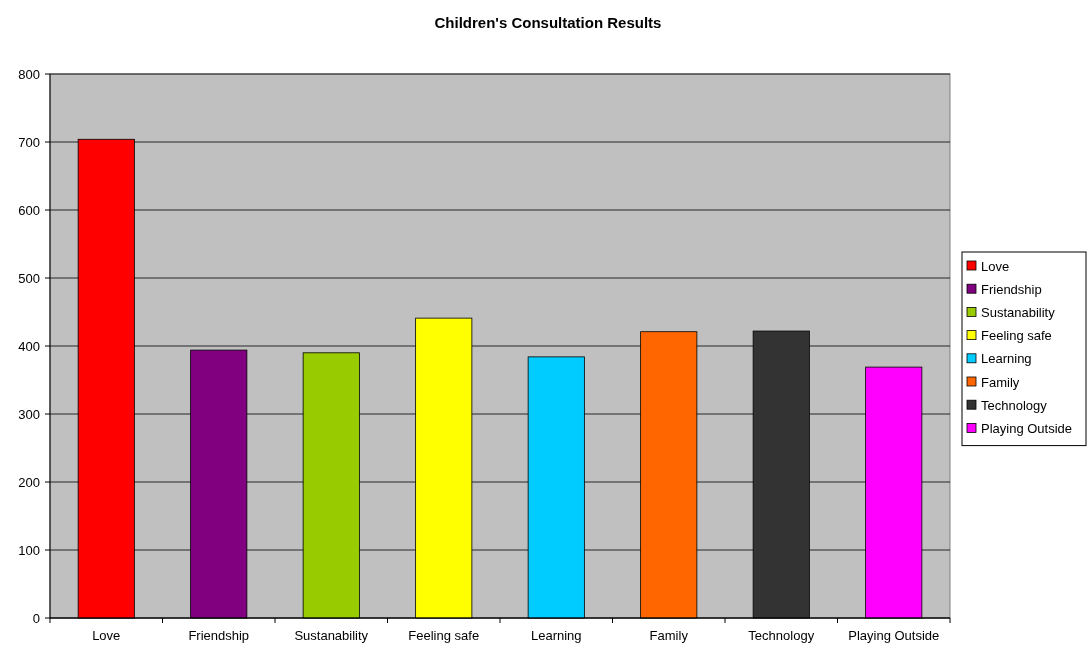 The width and height of the screenshot is (1087, 648). What do you see at coordinates (29, 414) in the screenshot?
I see `y-tick-label: 300` at bounding box center [29, 414].